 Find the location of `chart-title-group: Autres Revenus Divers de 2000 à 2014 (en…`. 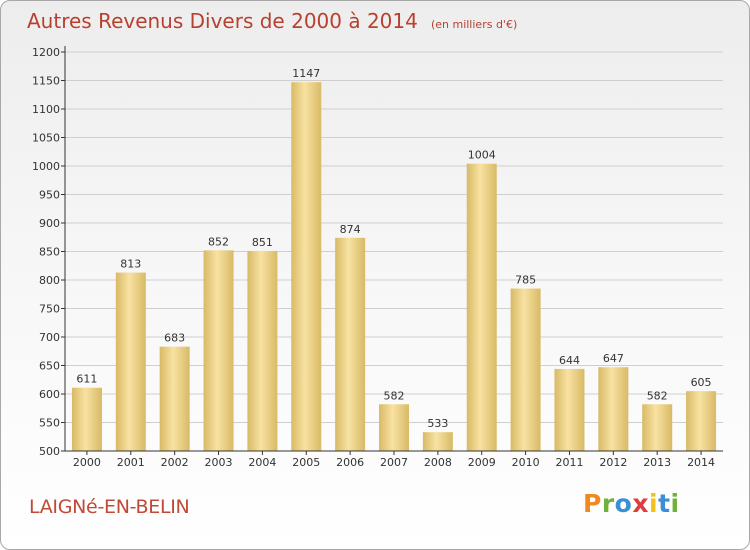

chart-title-group: Autres Revenus Divers de 2000 à 2014 (en… is located at coordinates (272, 21).